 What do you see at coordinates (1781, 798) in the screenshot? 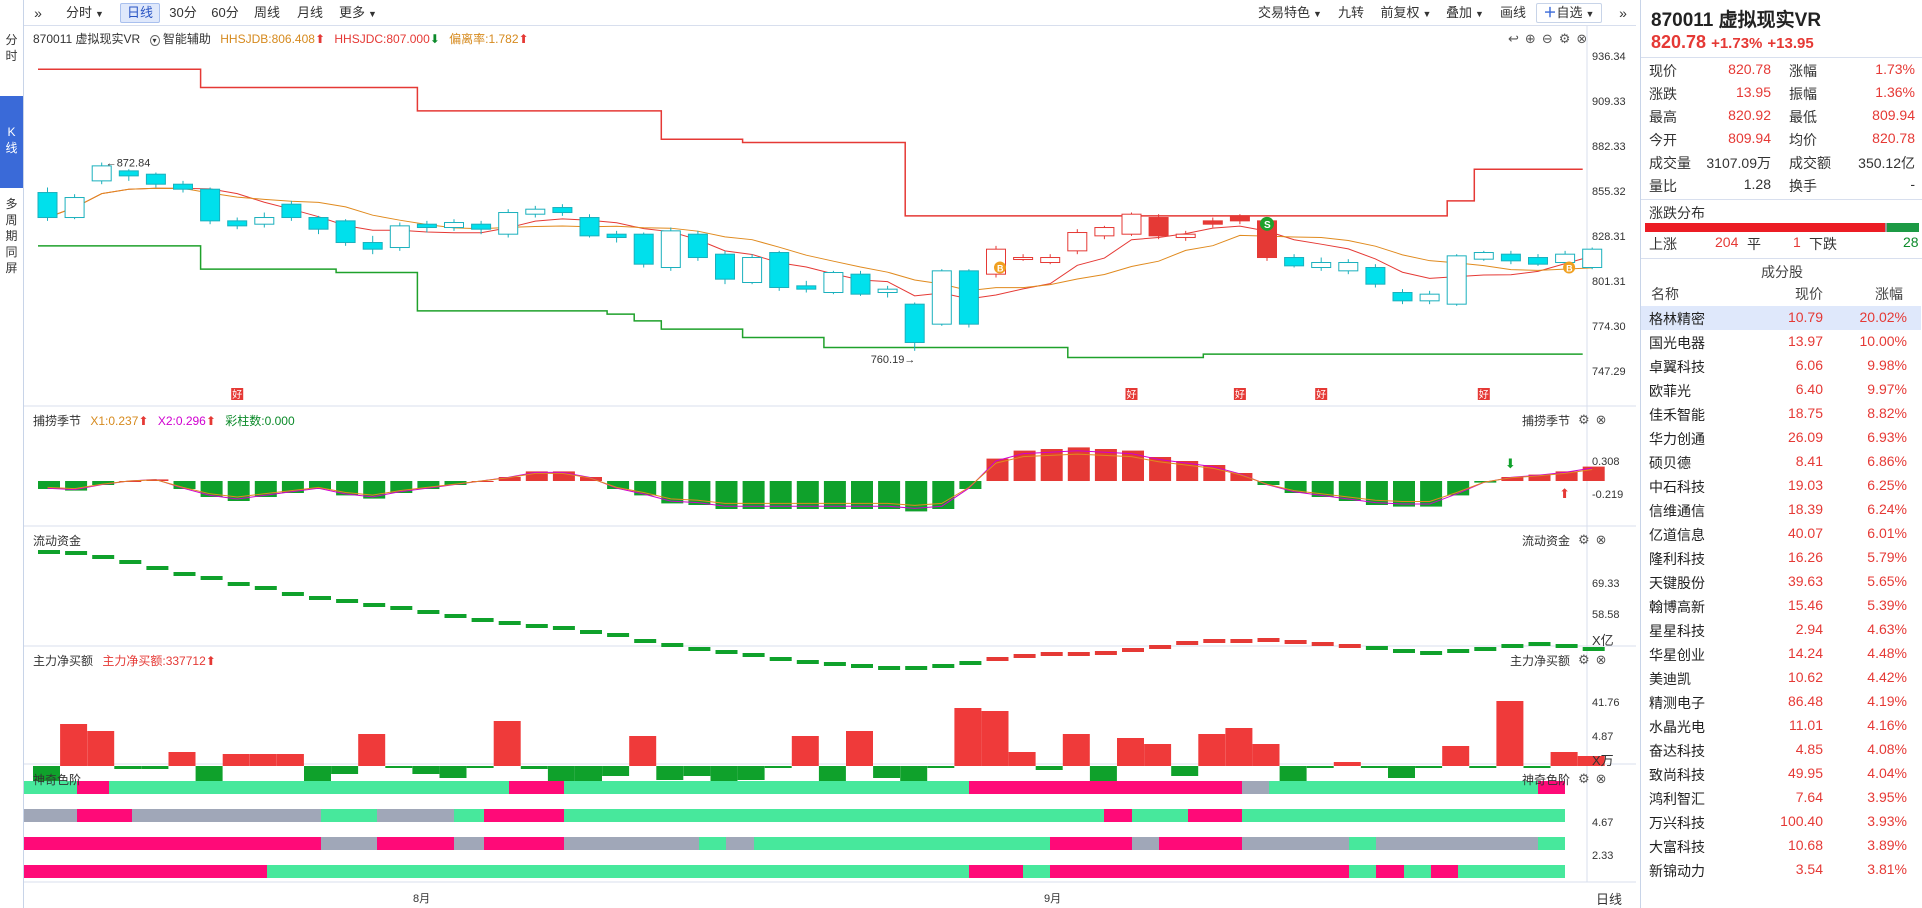
I see `constituent-row: 鸿利智汇 7.64 3.95%` at bounding box center [1781, 798].